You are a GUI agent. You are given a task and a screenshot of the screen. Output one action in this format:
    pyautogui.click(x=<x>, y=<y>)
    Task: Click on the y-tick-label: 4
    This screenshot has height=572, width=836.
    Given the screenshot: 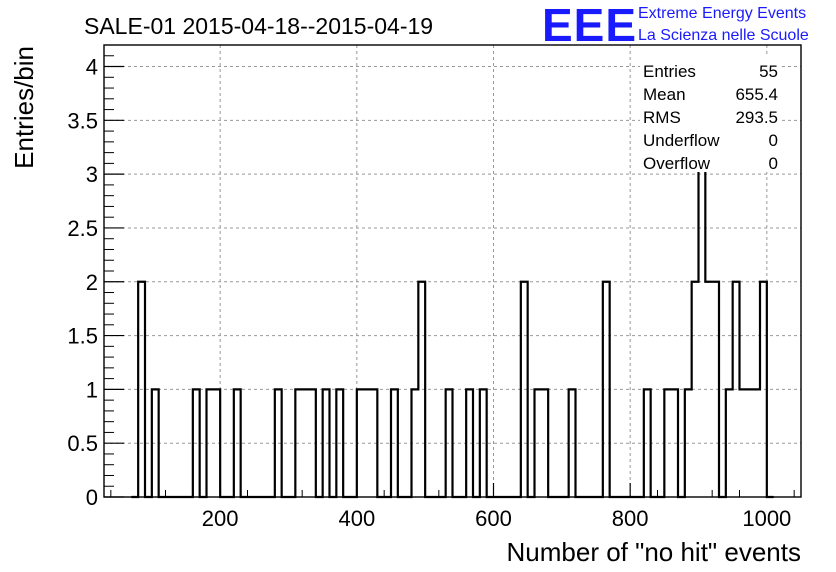 What is the action you would take?
    pyautogui.click(x=92, y=67)
    